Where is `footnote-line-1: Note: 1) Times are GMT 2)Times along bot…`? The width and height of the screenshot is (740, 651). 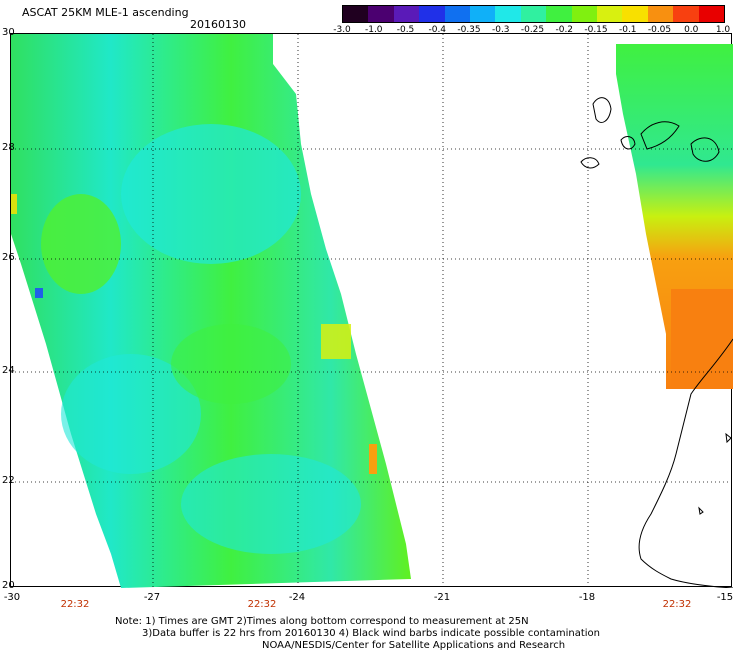 footnote-line-1: Note: 1) Times are GMT 2)Times along bot… is located at coordinates (322, 621).